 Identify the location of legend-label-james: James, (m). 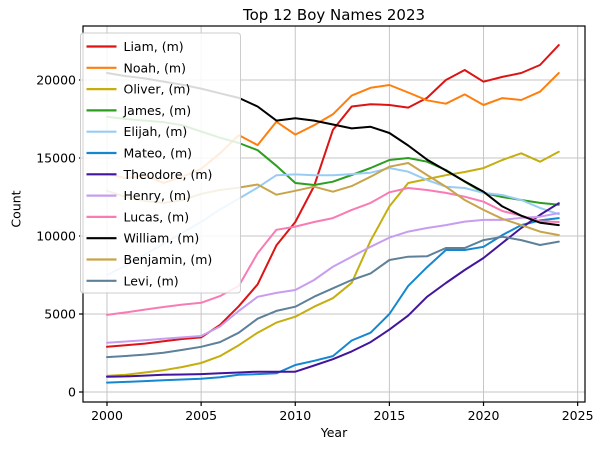
(157, 110).